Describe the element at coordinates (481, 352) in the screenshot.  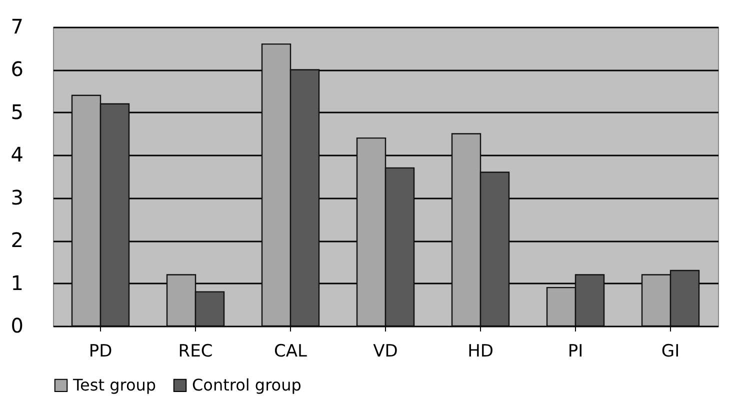
I see `x-tick-label: HD` at that location.